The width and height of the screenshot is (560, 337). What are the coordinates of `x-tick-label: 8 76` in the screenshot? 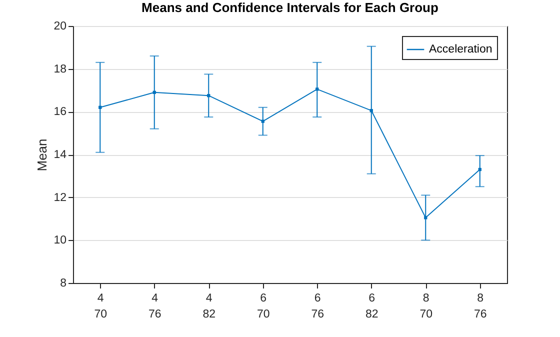 It's located at (480, 306).